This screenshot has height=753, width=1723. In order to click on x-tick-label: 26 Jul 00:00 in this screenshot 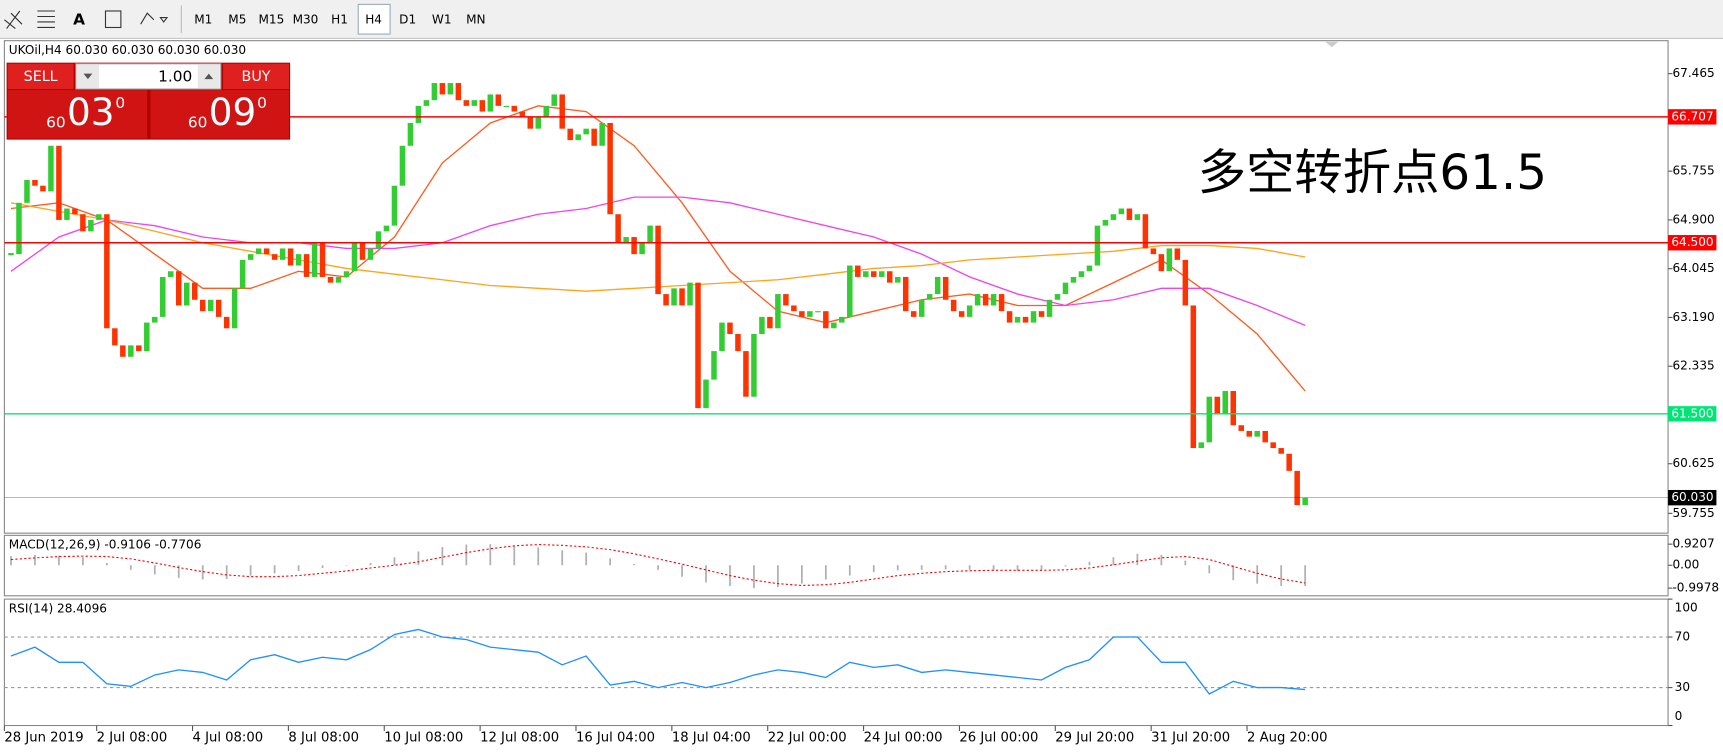, I will do `click(998, 738)`.